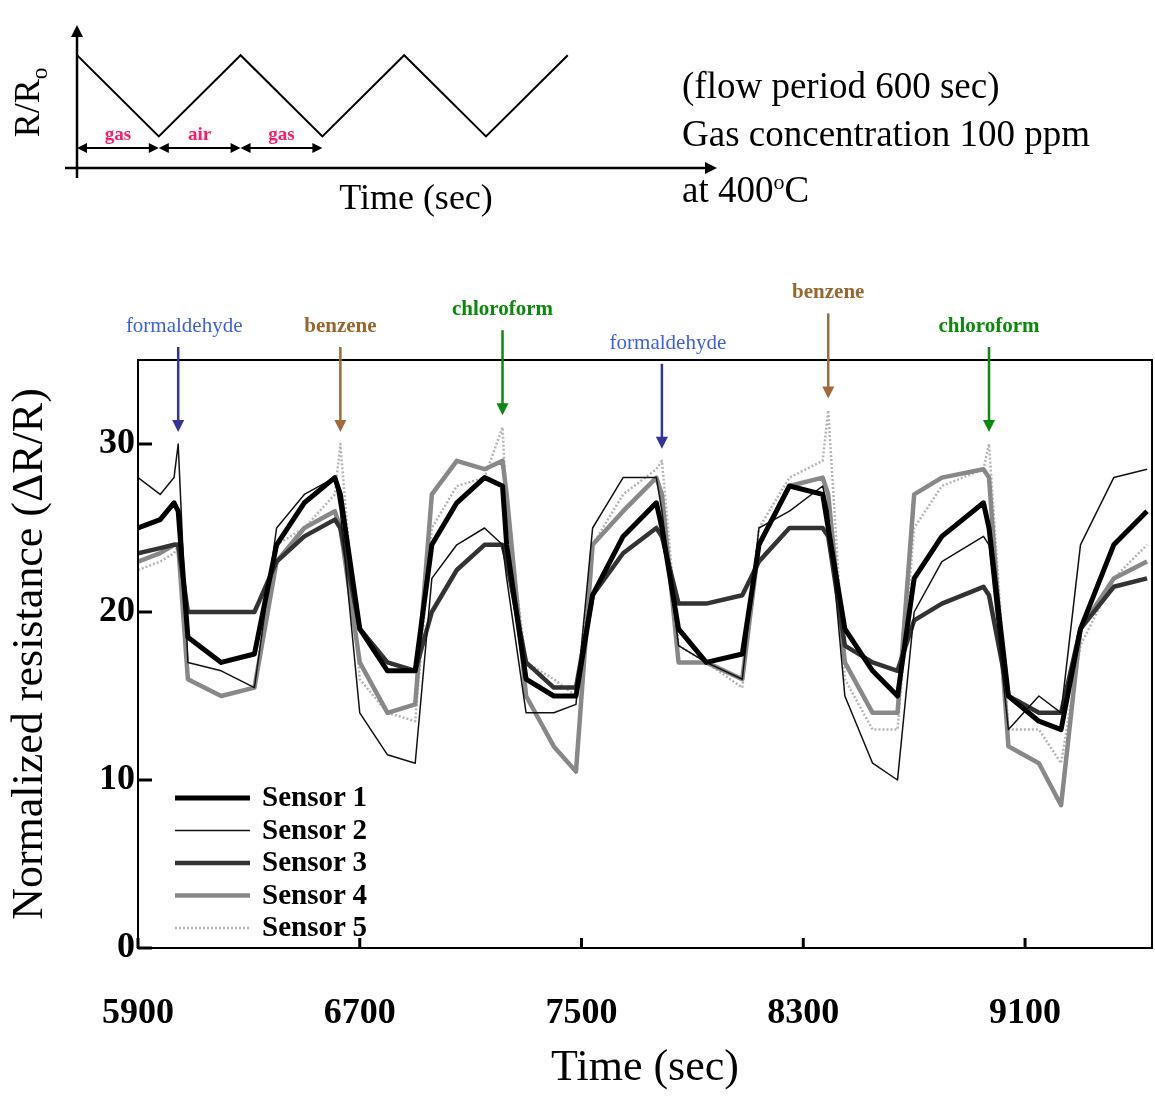 The image size is (1155, 1099). What do you see at coordinates (27, 654) in the screenshot?
I see `y-axis-title: Normalized resistance (ΔR/R)` at bounding box center [27, 654].